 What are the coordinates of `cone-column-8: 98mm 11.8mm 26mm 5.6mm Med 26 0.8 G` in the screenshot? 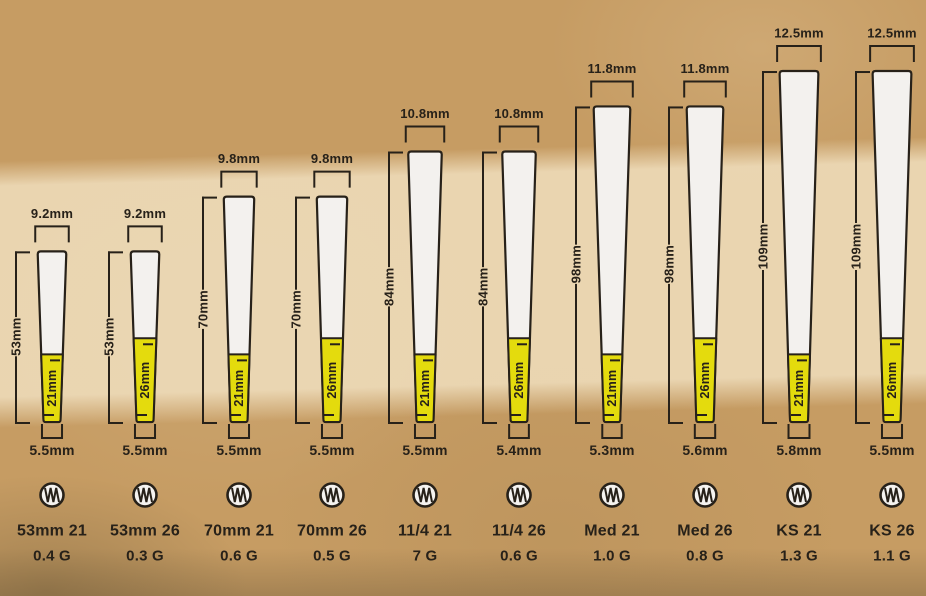 It's located at (697, 313).